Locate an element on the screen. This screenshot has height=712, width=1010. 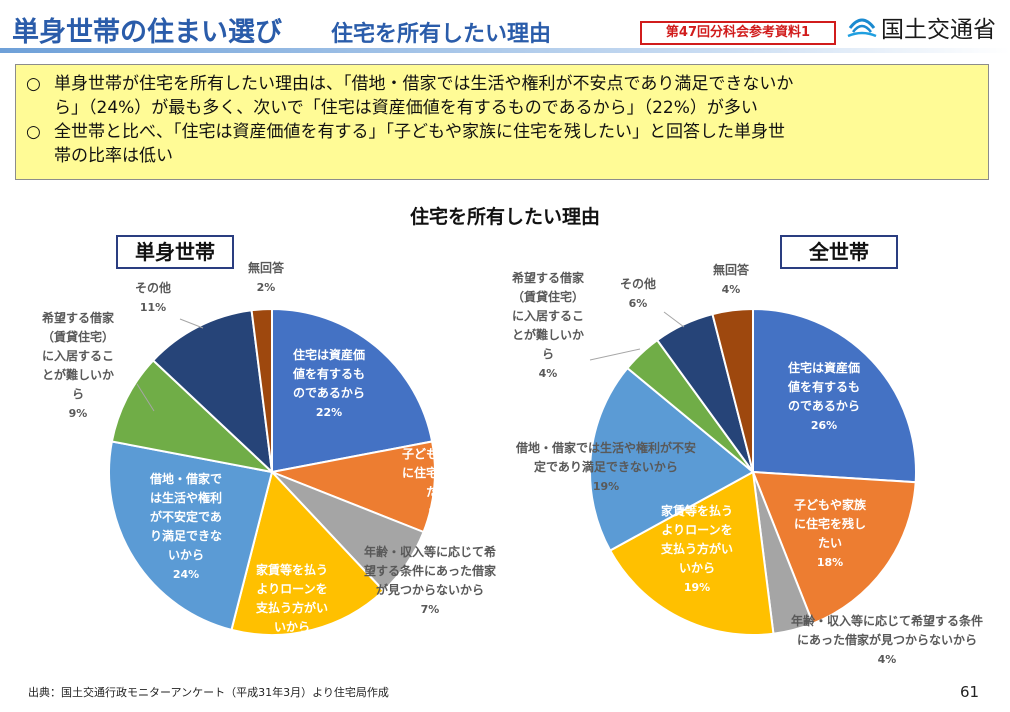
slice-label: その他 11% is located at coordinates (153, 297).